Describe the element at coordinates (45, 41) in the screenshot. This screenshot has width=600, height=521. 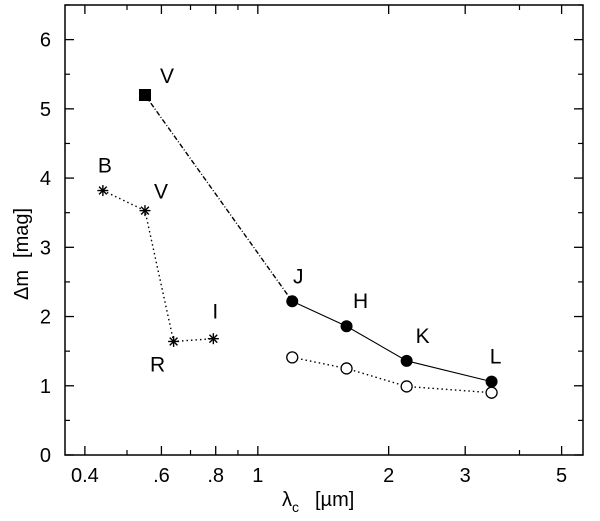
I see `y-tick-label-6: 6` at that location.